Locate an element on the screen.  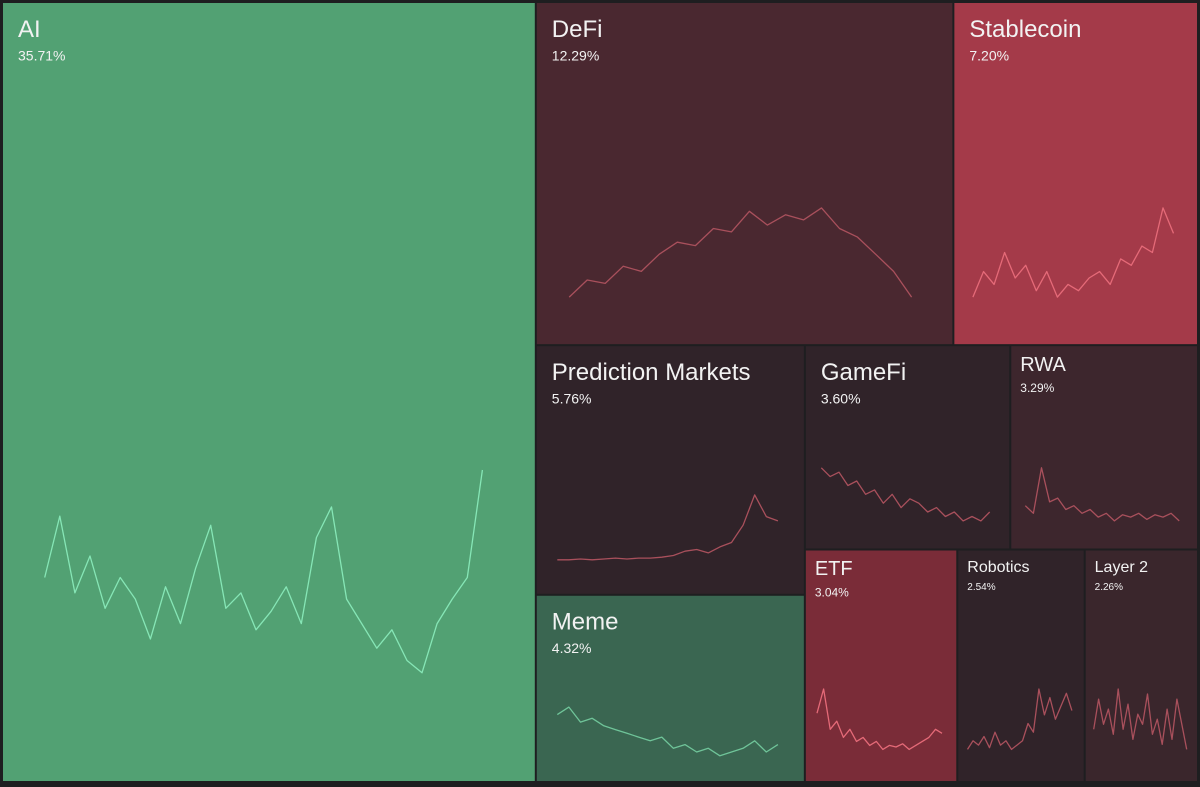
tile-label: Prediction Markets is located at coordinates (651, 372).